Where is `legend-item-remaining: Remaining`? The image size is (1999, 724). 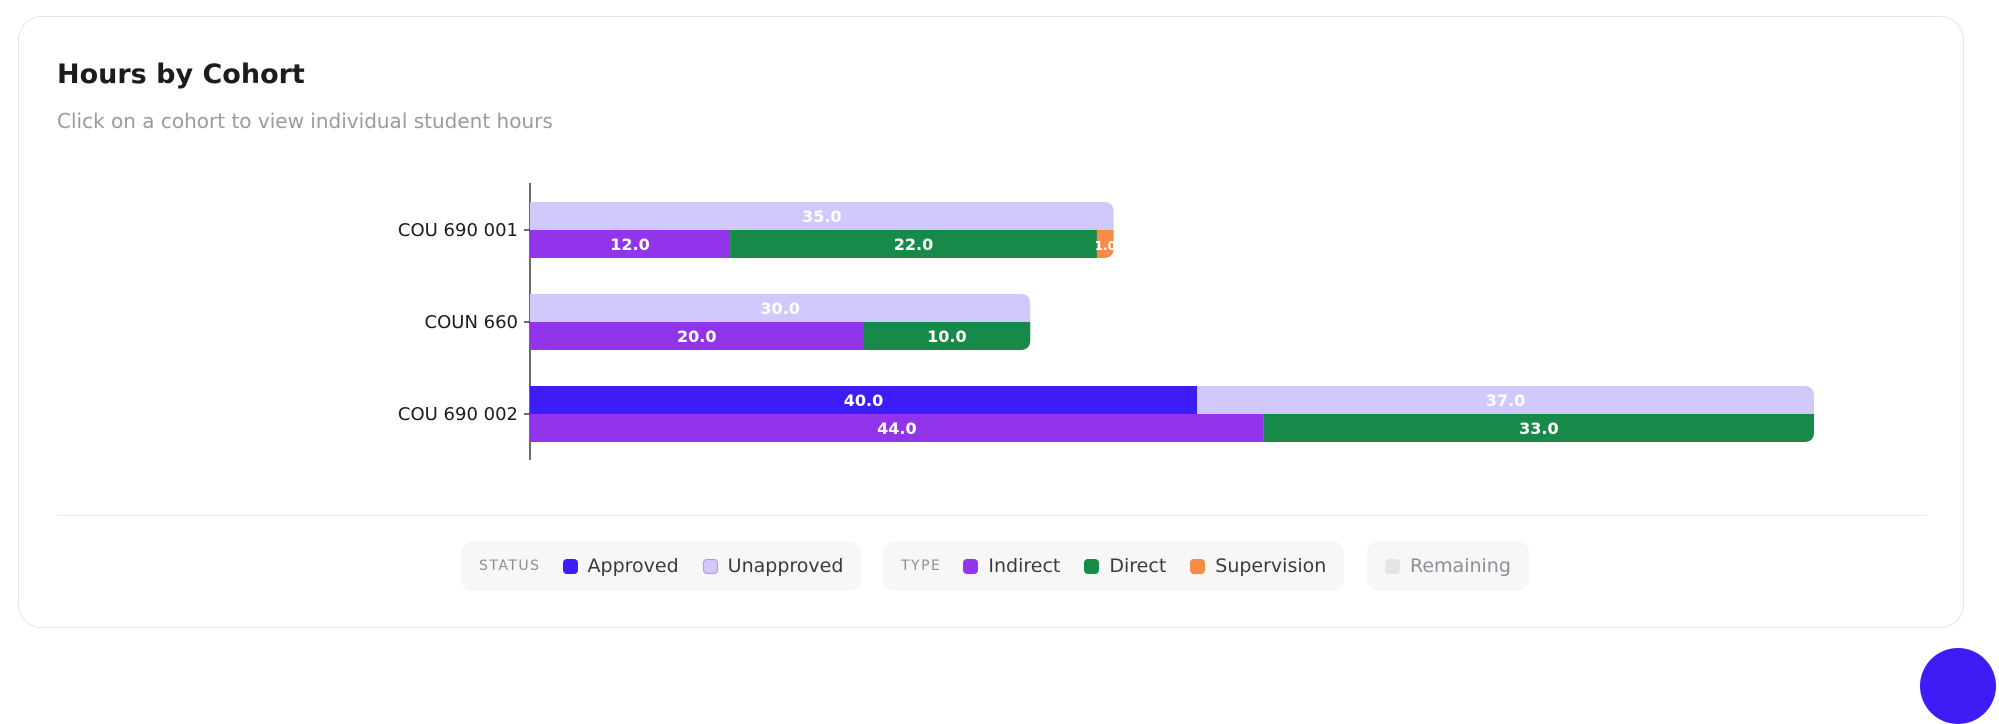
legend-item-remaining: Remaining is located at coordinates (1448, 566).